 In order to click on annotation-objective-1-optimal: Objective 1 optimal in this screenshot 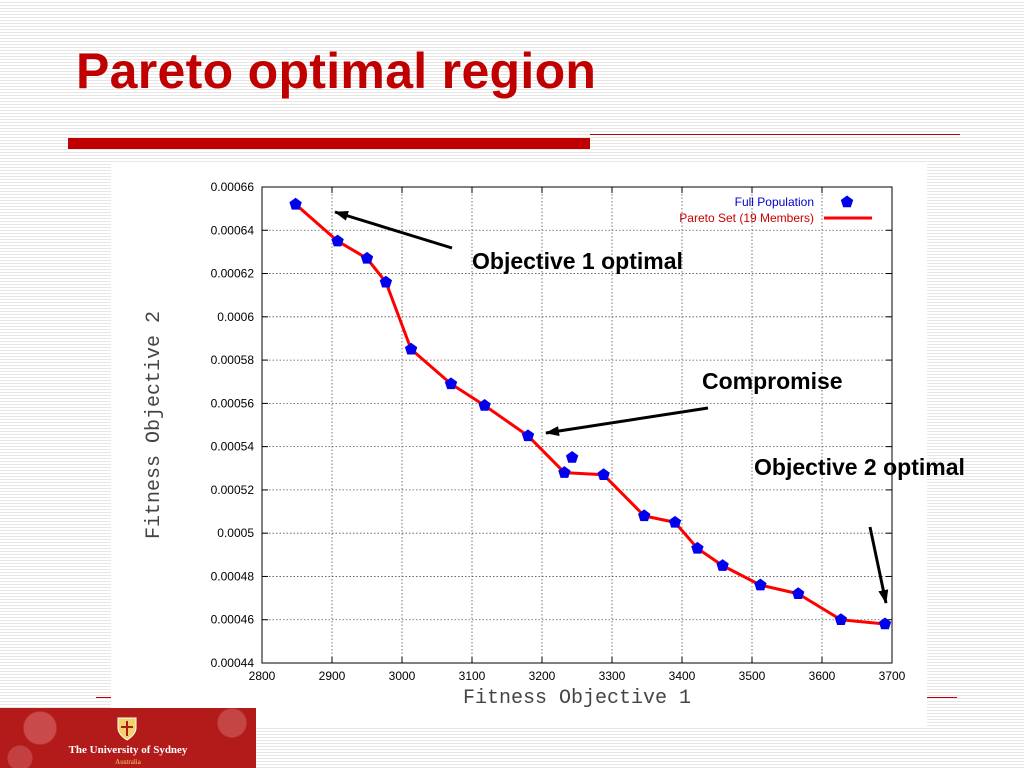, I will do `click(577, 261)`.